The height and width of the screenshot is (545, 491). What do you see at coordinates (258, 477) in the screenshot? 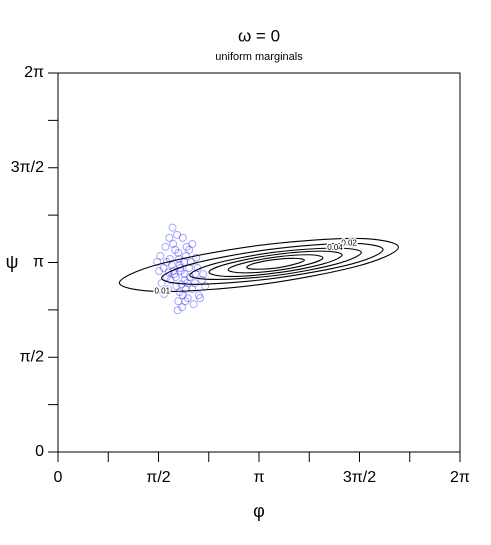
I see `x-tick-label: π` at bounding box center [258, 477].